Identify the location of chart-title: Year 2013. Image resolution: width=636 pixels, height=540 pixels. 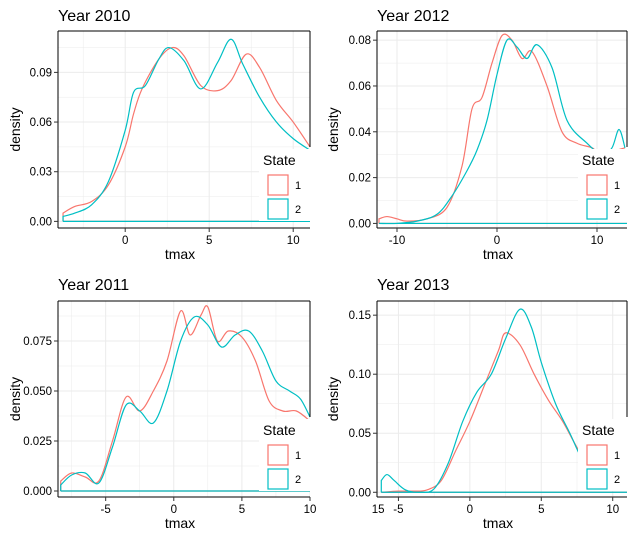
(413, 285).